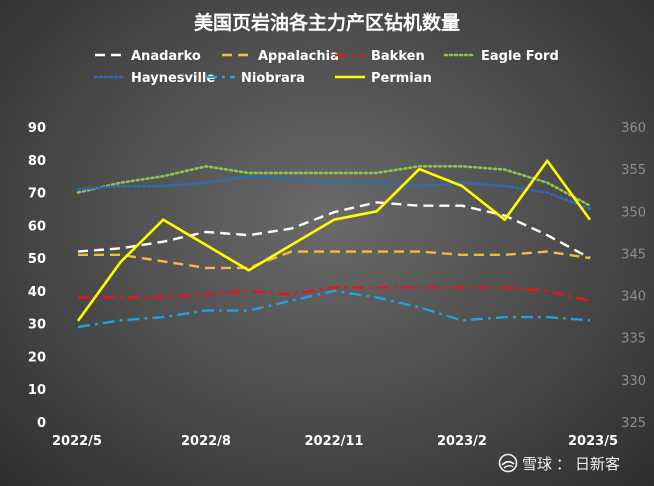 Image resolution: width=654 pixels, height=486 pixels. What do you see at coordinates (334, 260) in the screenshot?
I see `series-line-appalachia` at bounding box center [334, 260].